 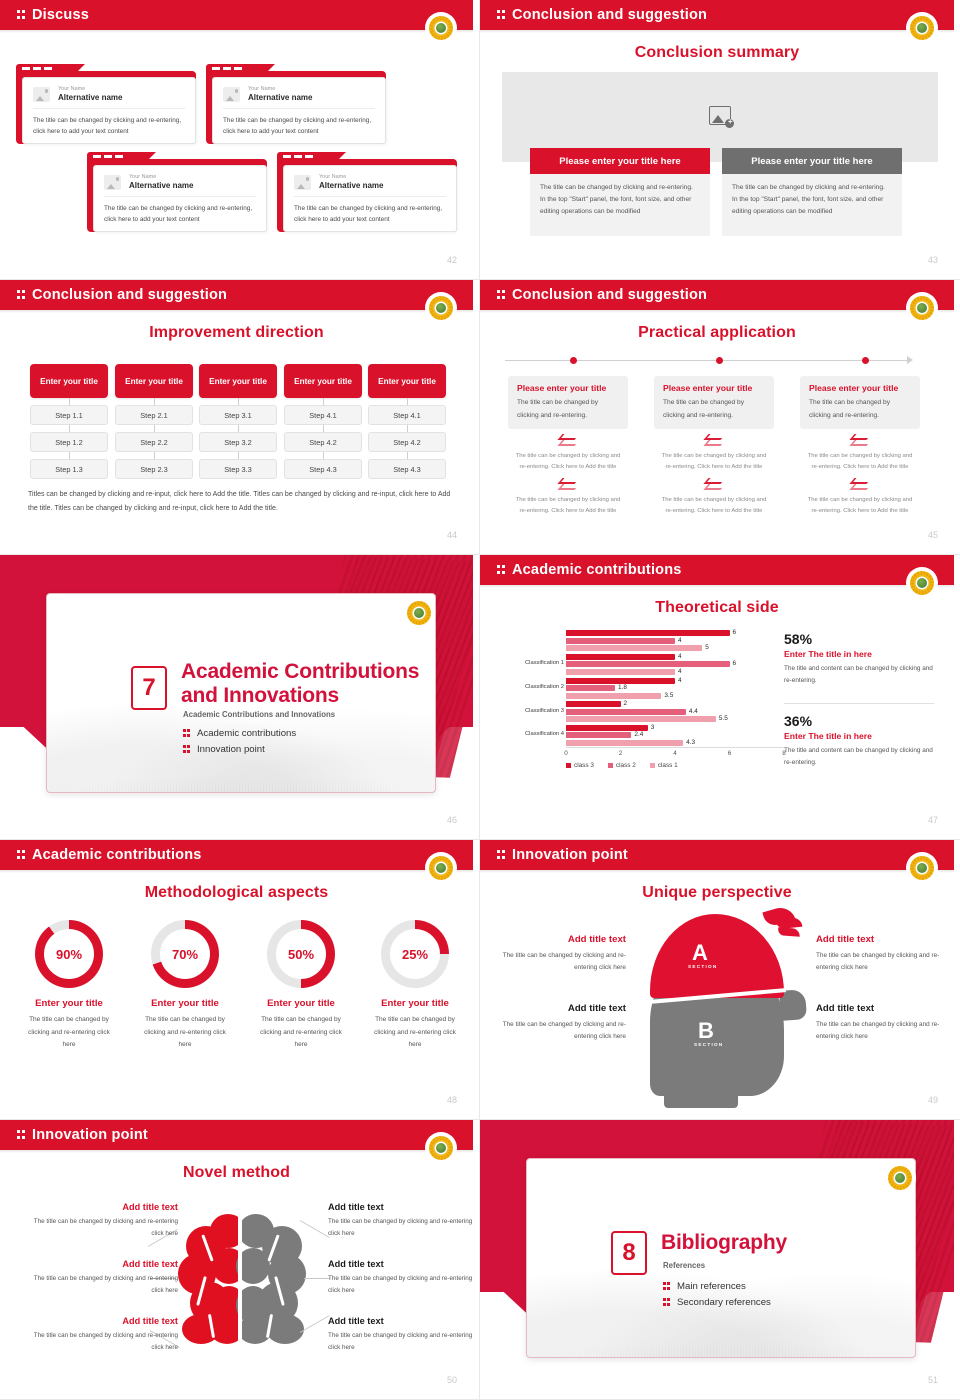 What do you see at coordinates (596, 1008) in the screenshot?
I see `side-text-title: Add title text` at bounding box center [596, 1008].